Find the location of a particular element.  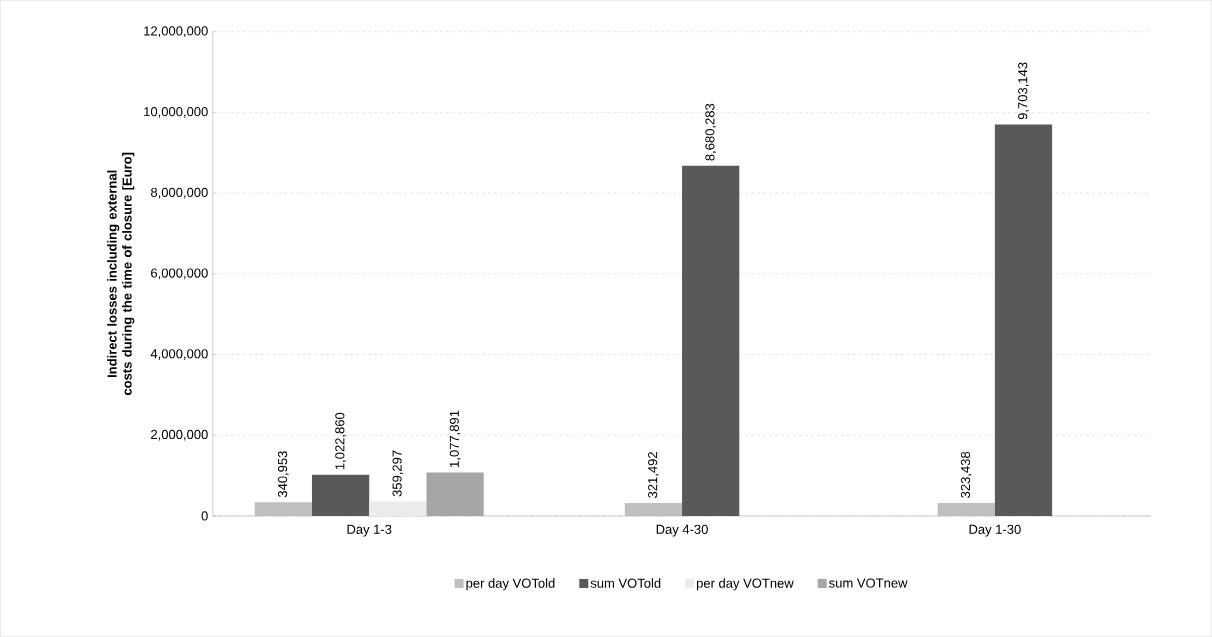

data-label: 359,297 is located at coordinates (398, 473).